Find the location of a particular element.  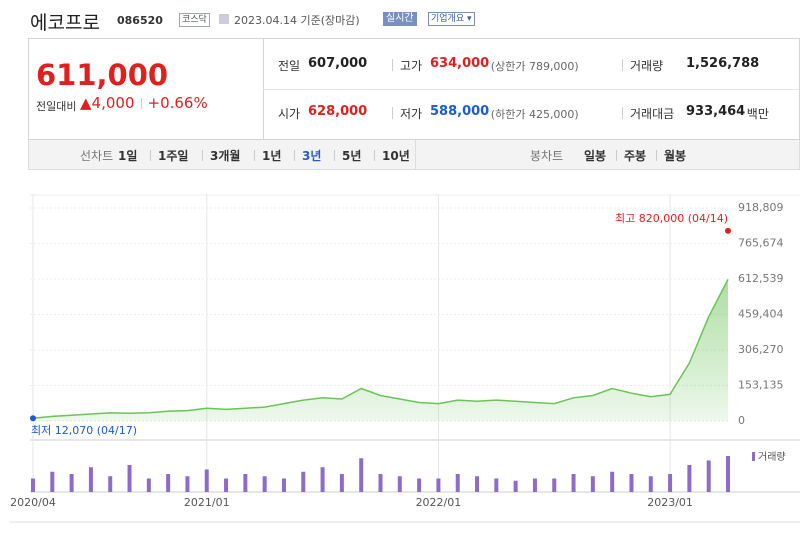

tab: 일봉 is located at coordinates (595, 156).